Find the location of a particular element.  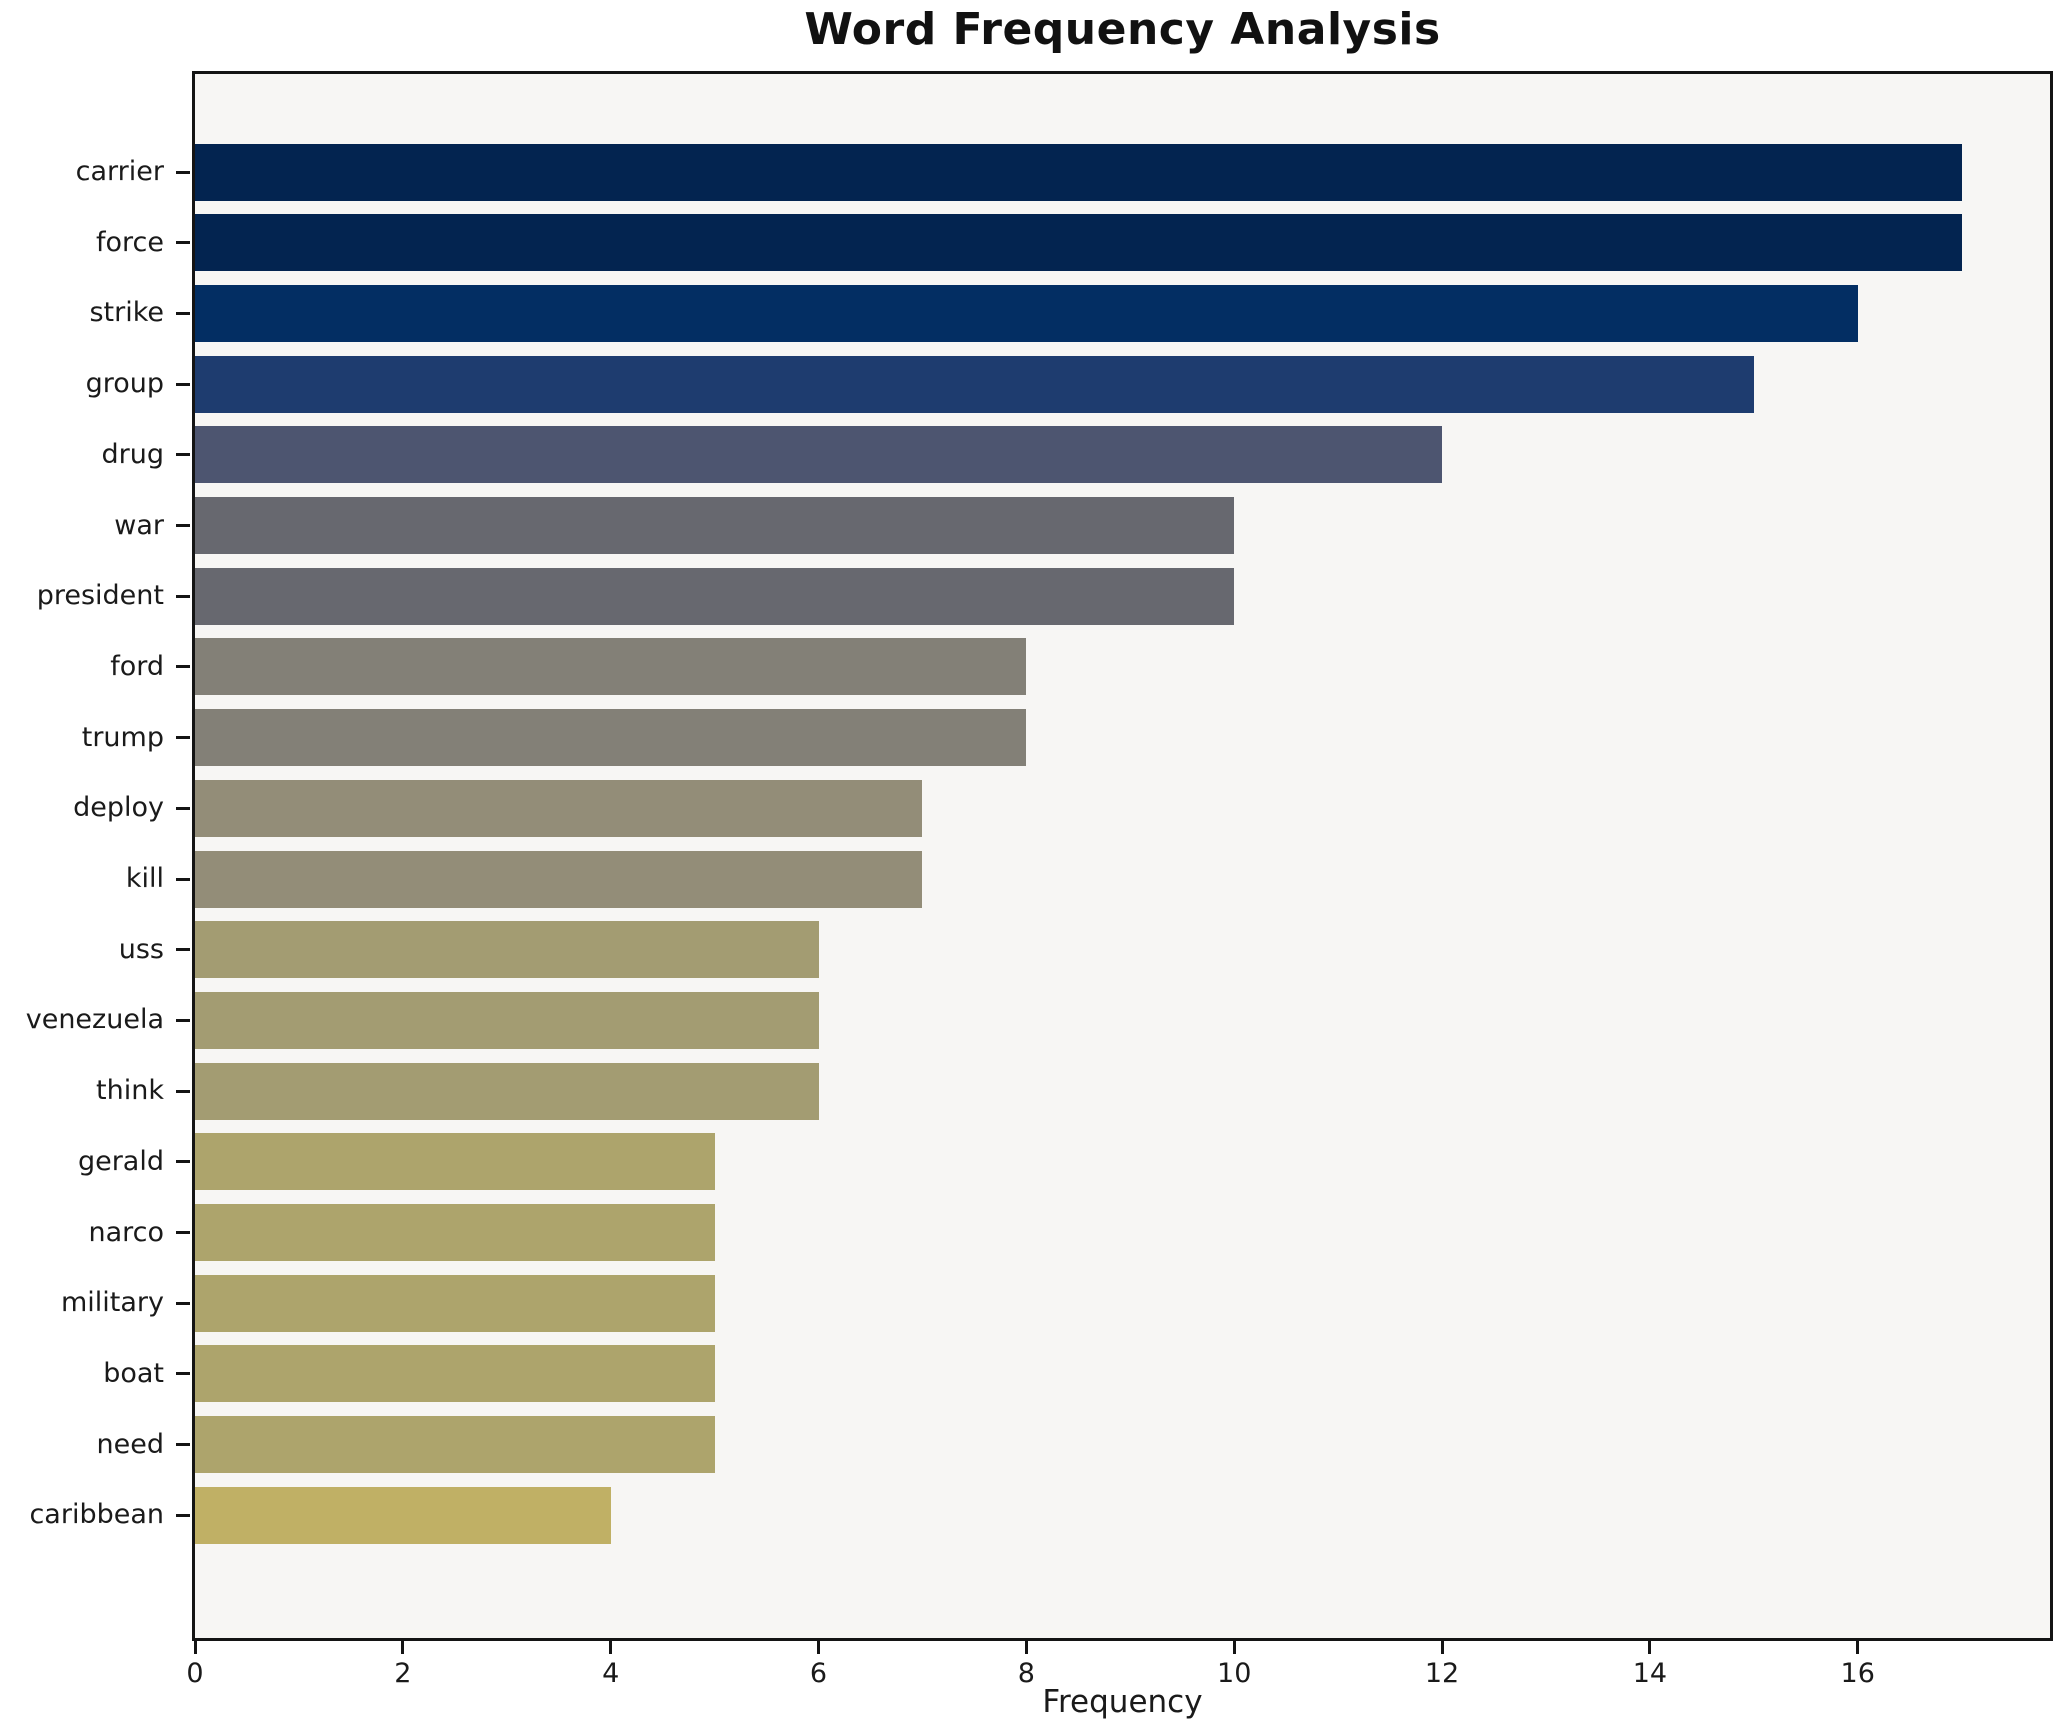

ytick-label-caribbean: caribbean is located at coordinates (96, 1515).